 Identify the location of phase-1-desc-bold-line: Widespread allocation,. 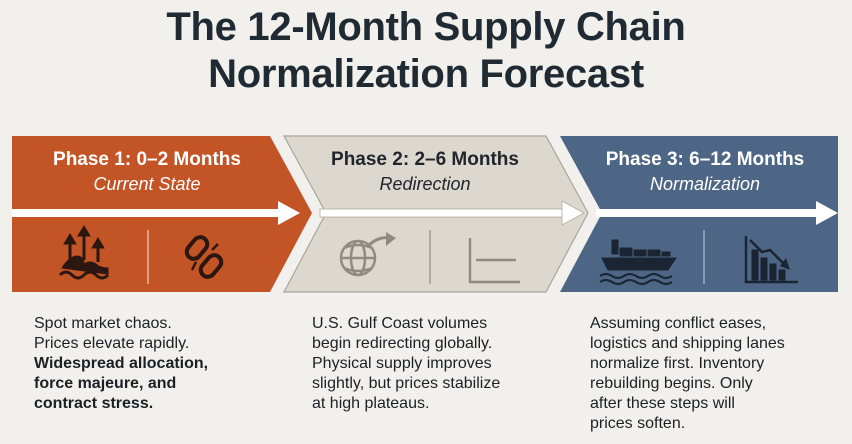
(121, 363).